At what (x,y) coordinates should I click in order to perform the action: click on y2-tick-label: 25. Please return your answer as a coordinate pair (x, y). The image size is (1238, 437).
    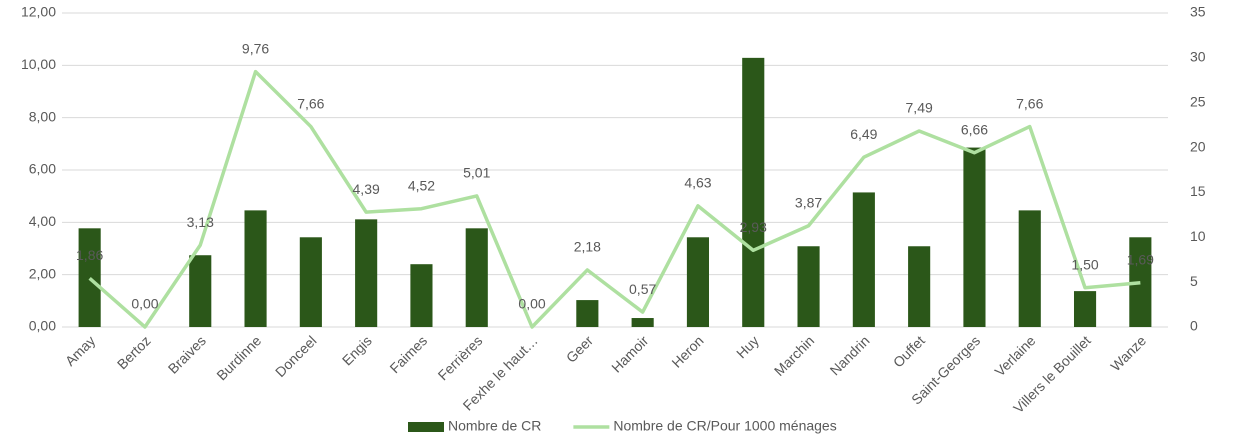
    Looking at the image, I should click on (1198, 101).